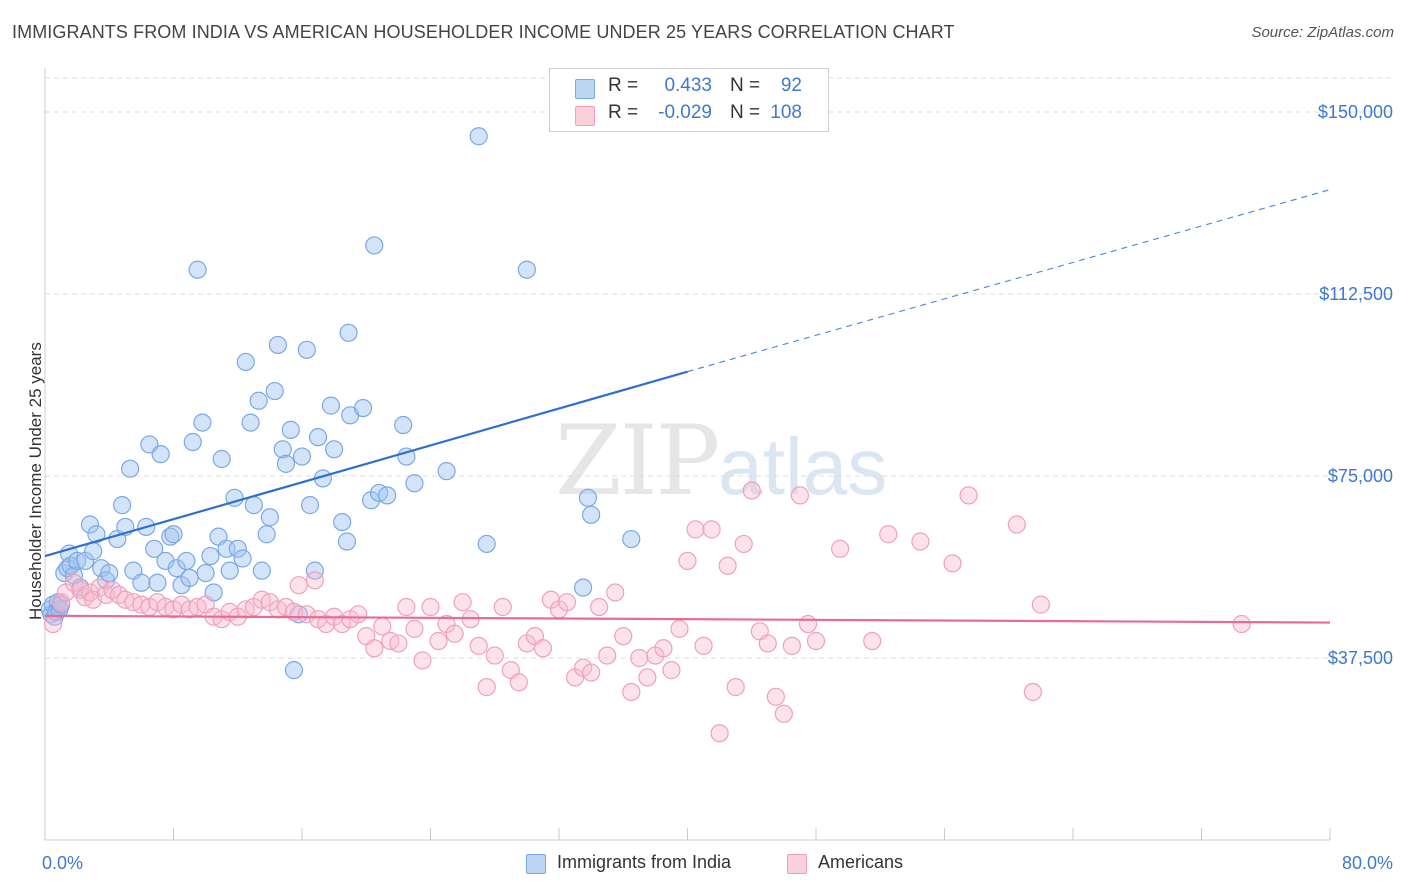 The image size is (1406, 892). Describe the element at coordinates (1355, 112) in the screenshot. I see `y-tick-label: $150,000` at that location.